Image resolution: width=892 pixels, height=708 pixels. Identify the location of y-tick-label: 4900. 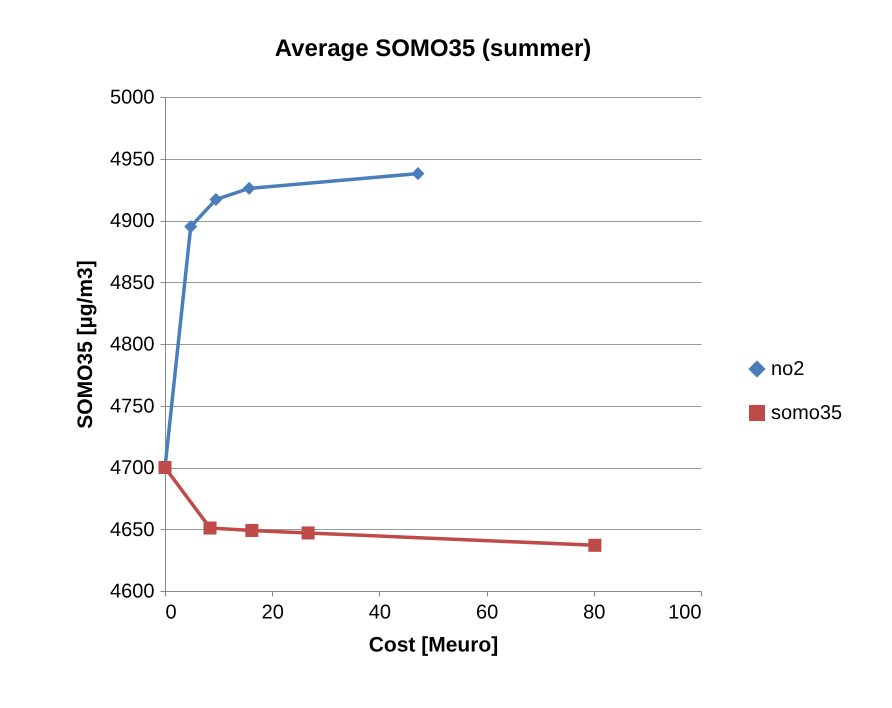
(132, 221).